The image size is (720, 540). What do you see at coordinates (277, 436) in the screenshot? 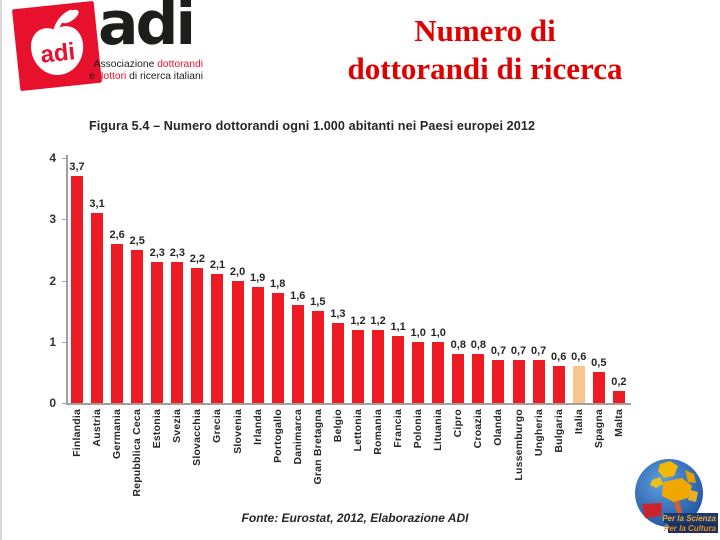
I see `x-category-label: Portogallo` at bounding box center [277, 436].